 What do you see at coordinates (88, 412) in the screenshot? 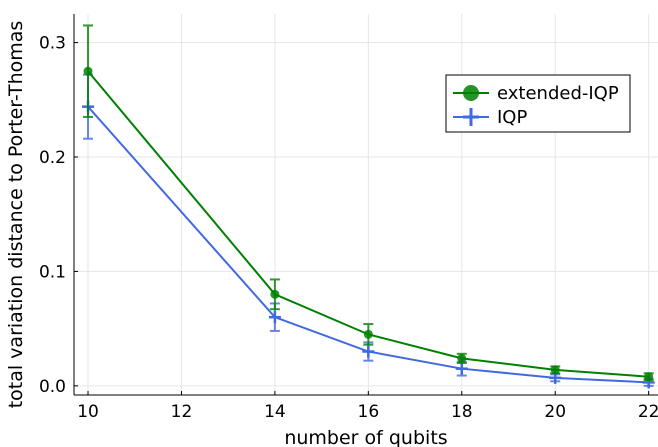
I see `x-tick-label: 10` at bounding box center [88, 412].